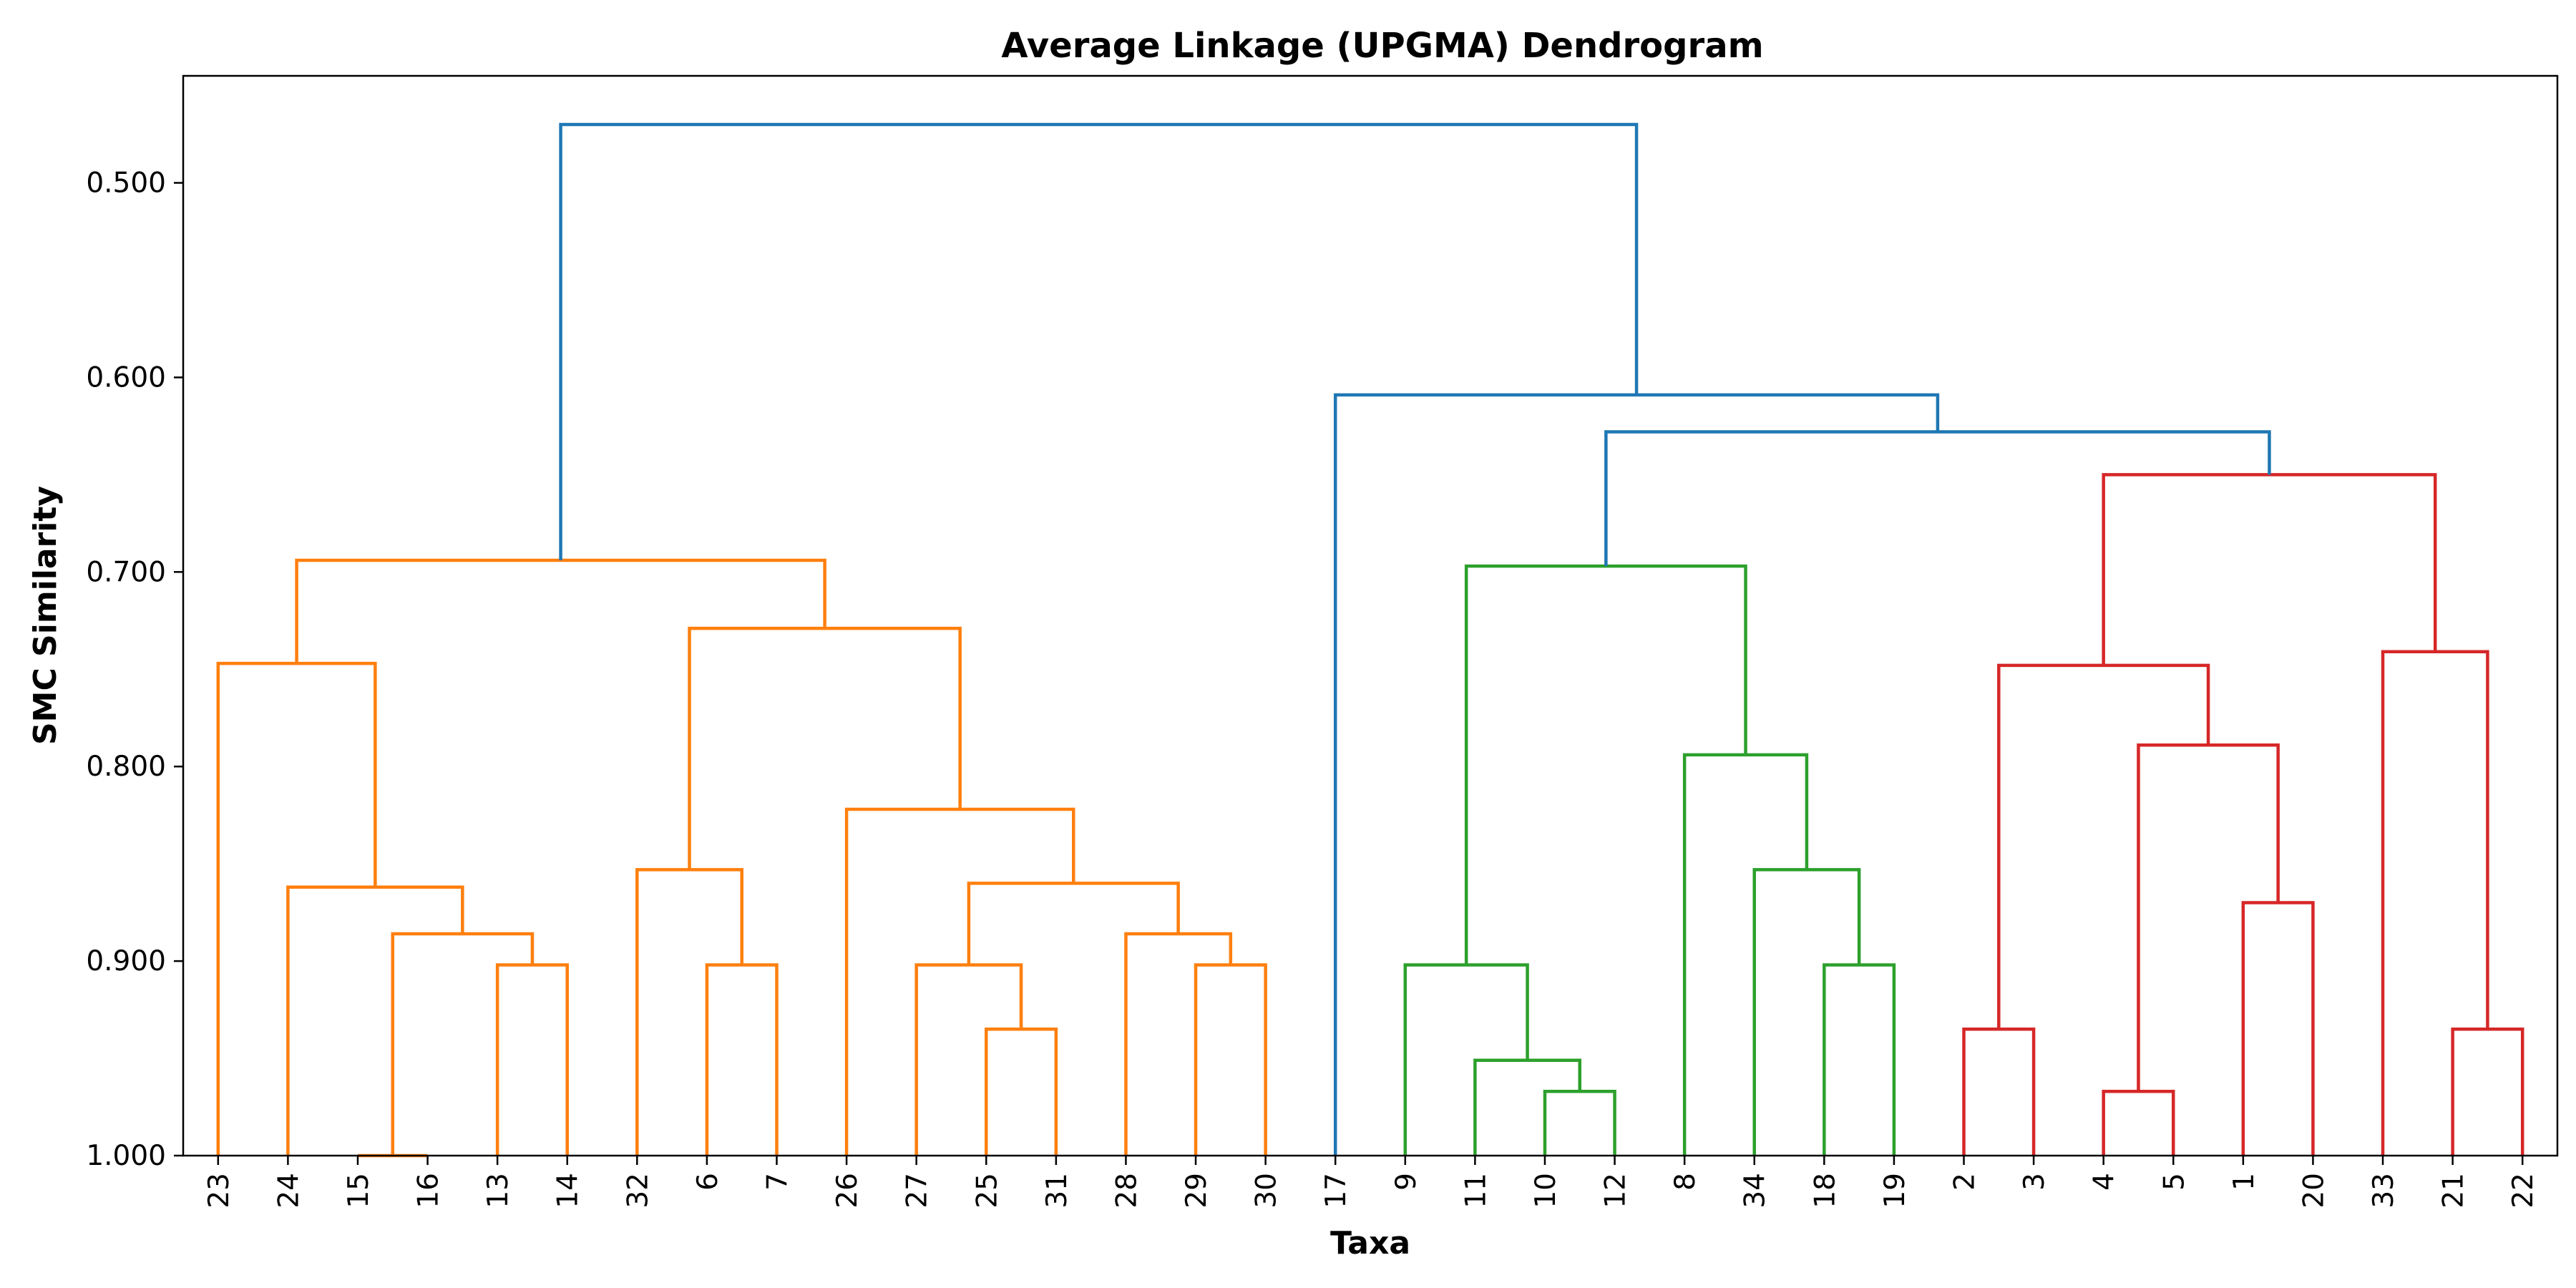  I want to click on leaf-label: 34, so click(1756, 1191).